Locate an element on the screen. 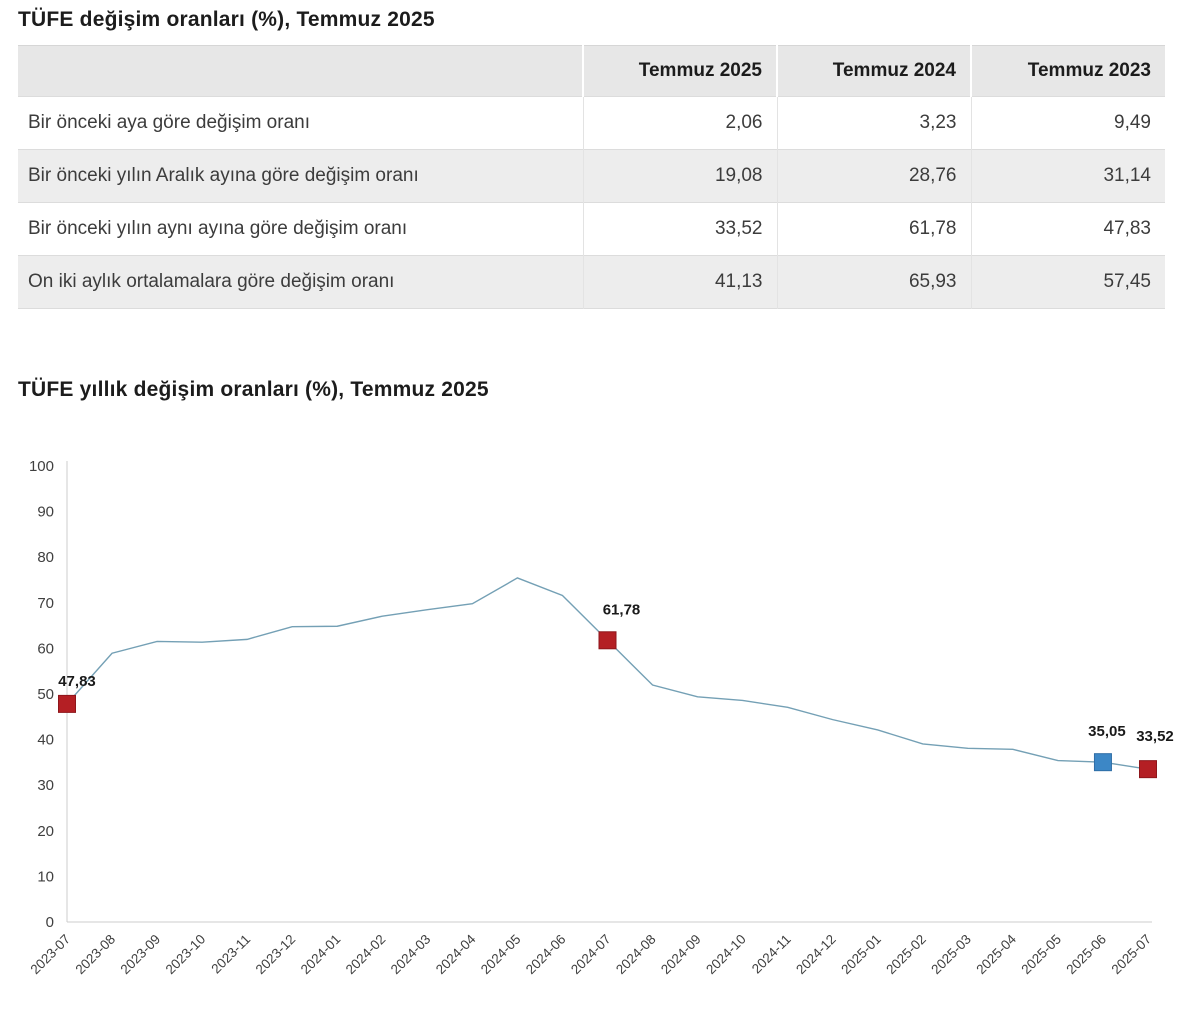  header-temmuz-2024: Temmuz 2024 is located at coordinates (873, 71).